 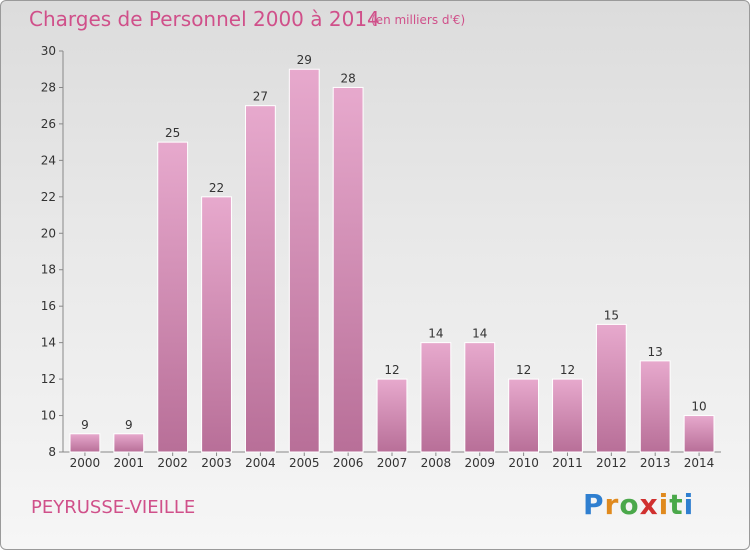 I want to click on y-tick-label: 16, so click(x=48, y=306).